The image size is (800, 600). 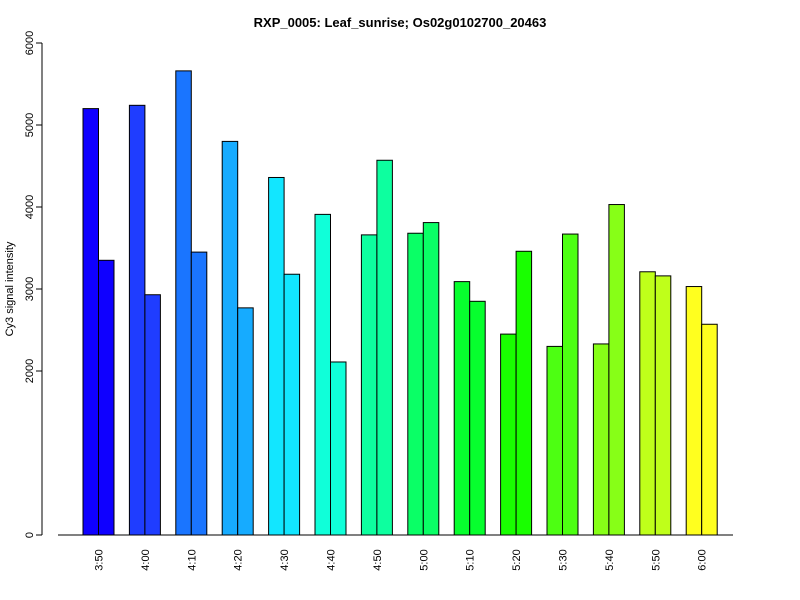 What do you see at coordinates (30, 289) in the screenshot?
I see `y-tick-label: 3000` at bounding box center [30, 289].